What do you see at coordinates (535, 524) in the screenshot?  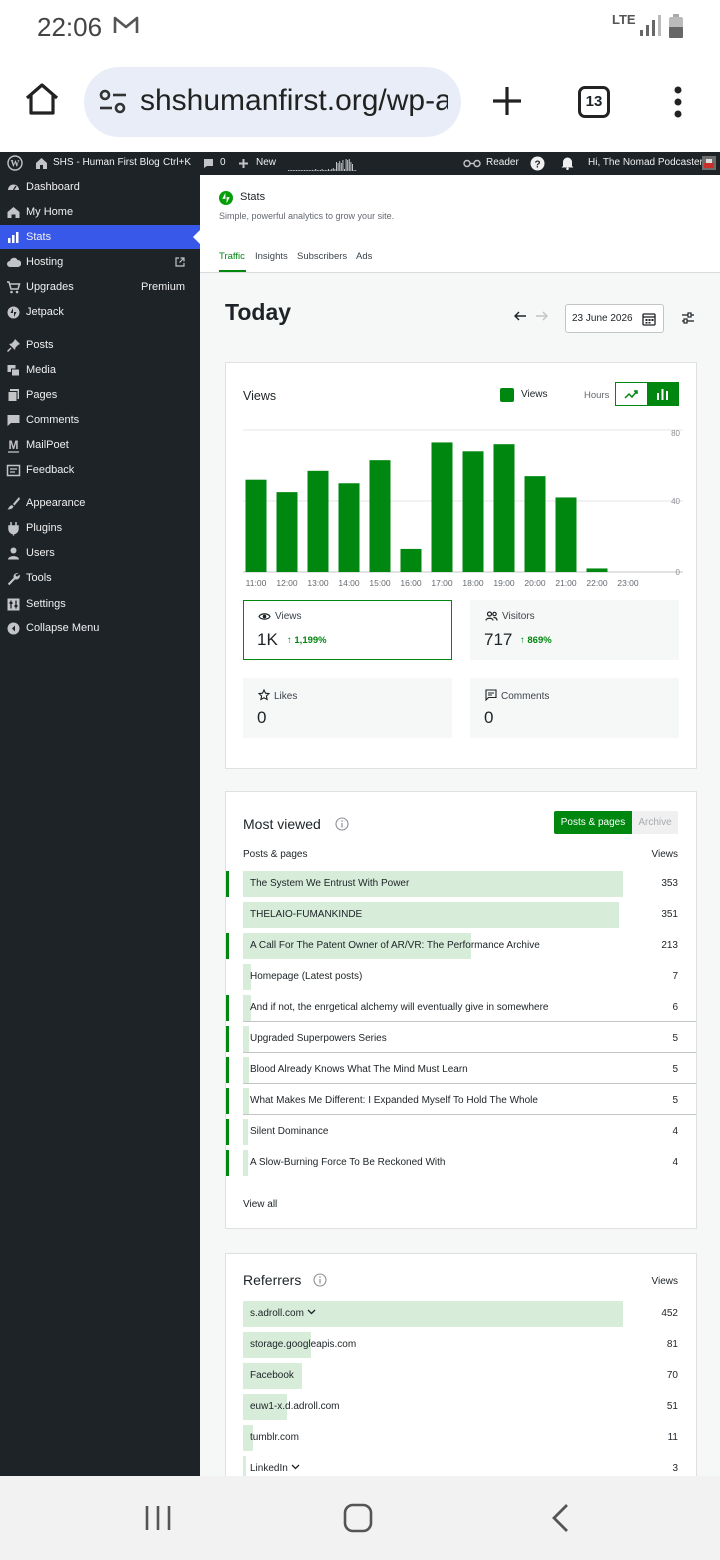 I see `bar-20:00` at bounding box center [535, 524].